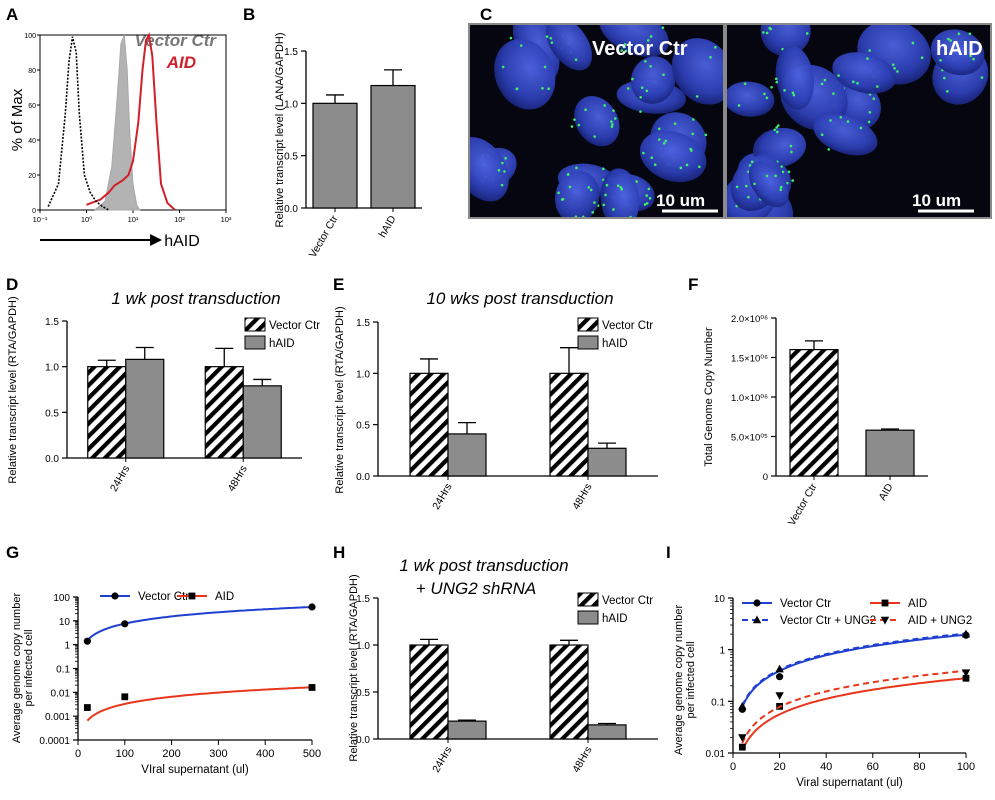 This screenshot has width=995, height=800. What do you see at coordinates (885, 492) in the screenshot?
I see `x-tick-label: AID` at bounding box center [885, 492].